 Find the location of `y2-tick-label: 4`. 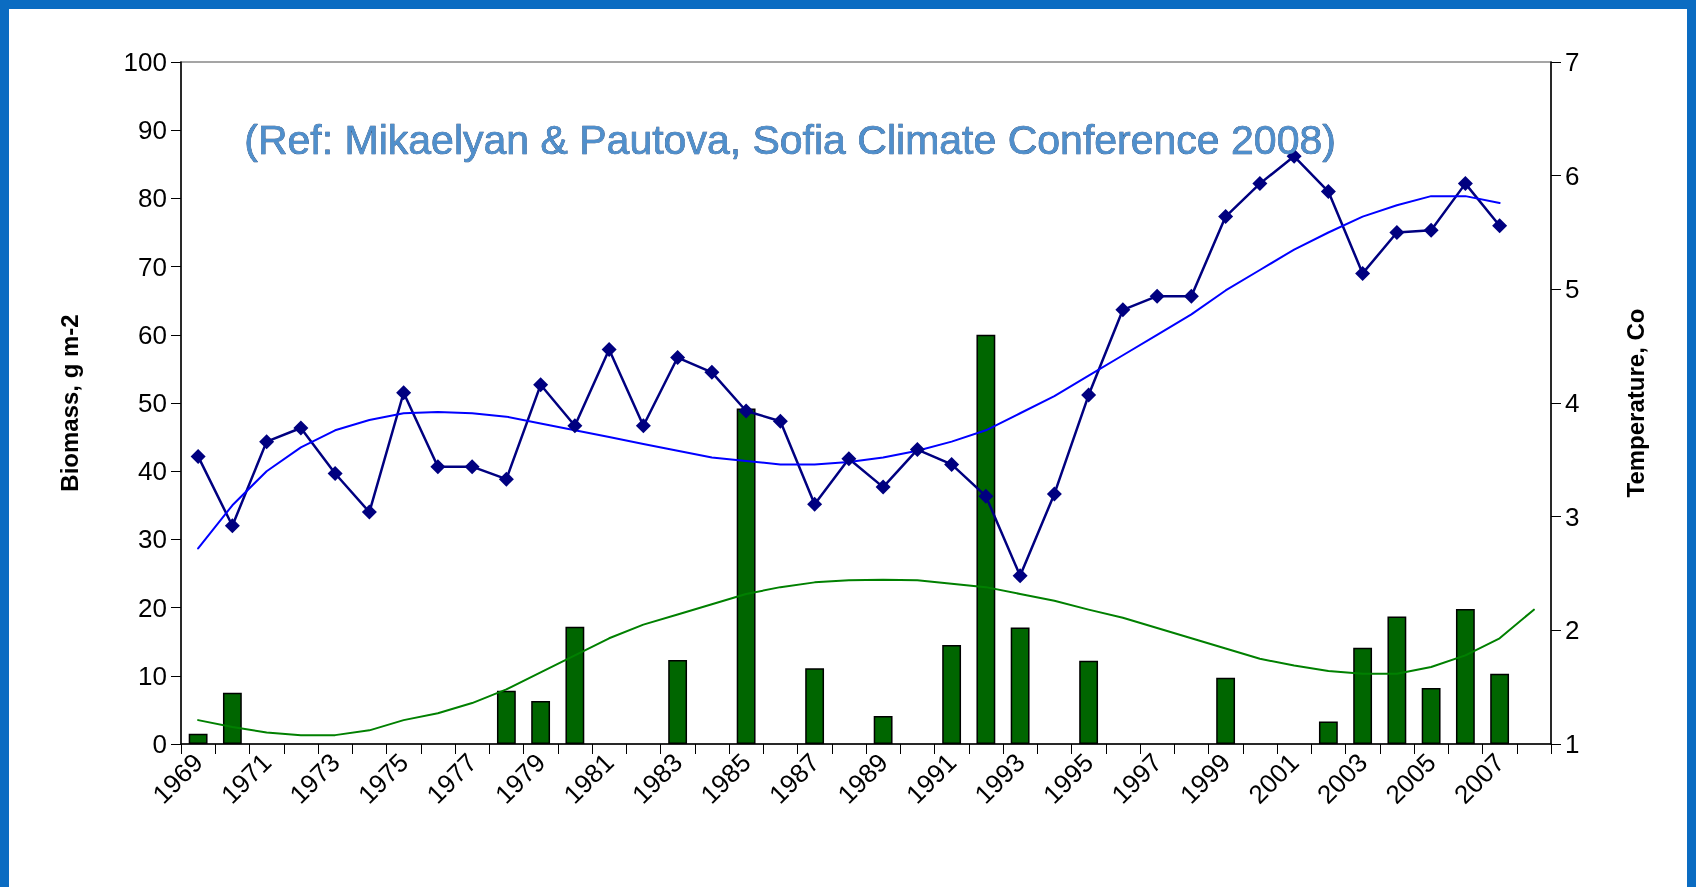

y2-tick-label: 4 is located at coordinates (1572, 403).